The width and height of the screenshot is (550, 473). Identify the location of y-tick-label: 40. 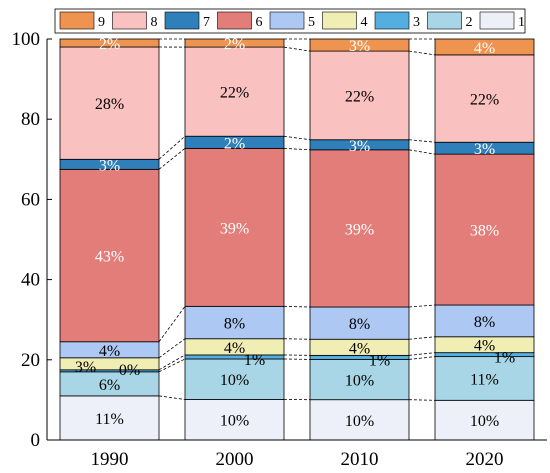
(30, 280).